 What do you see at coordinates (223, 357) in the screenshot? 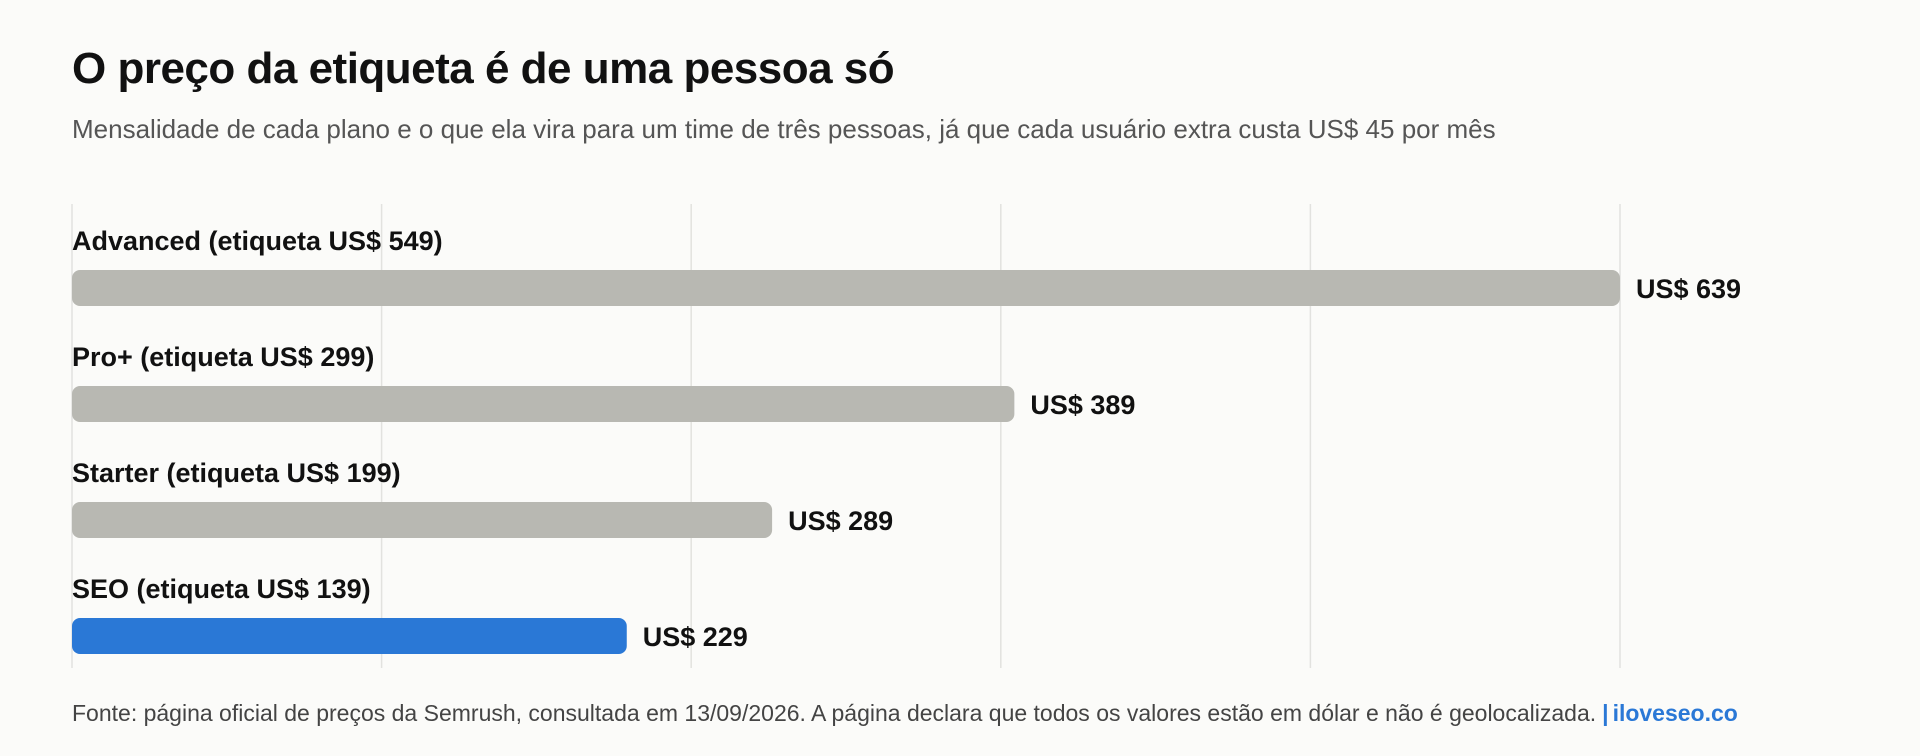
I see `category-label: Pro+ (etiqueta US$ 299)` at bounding box center [223, 357].